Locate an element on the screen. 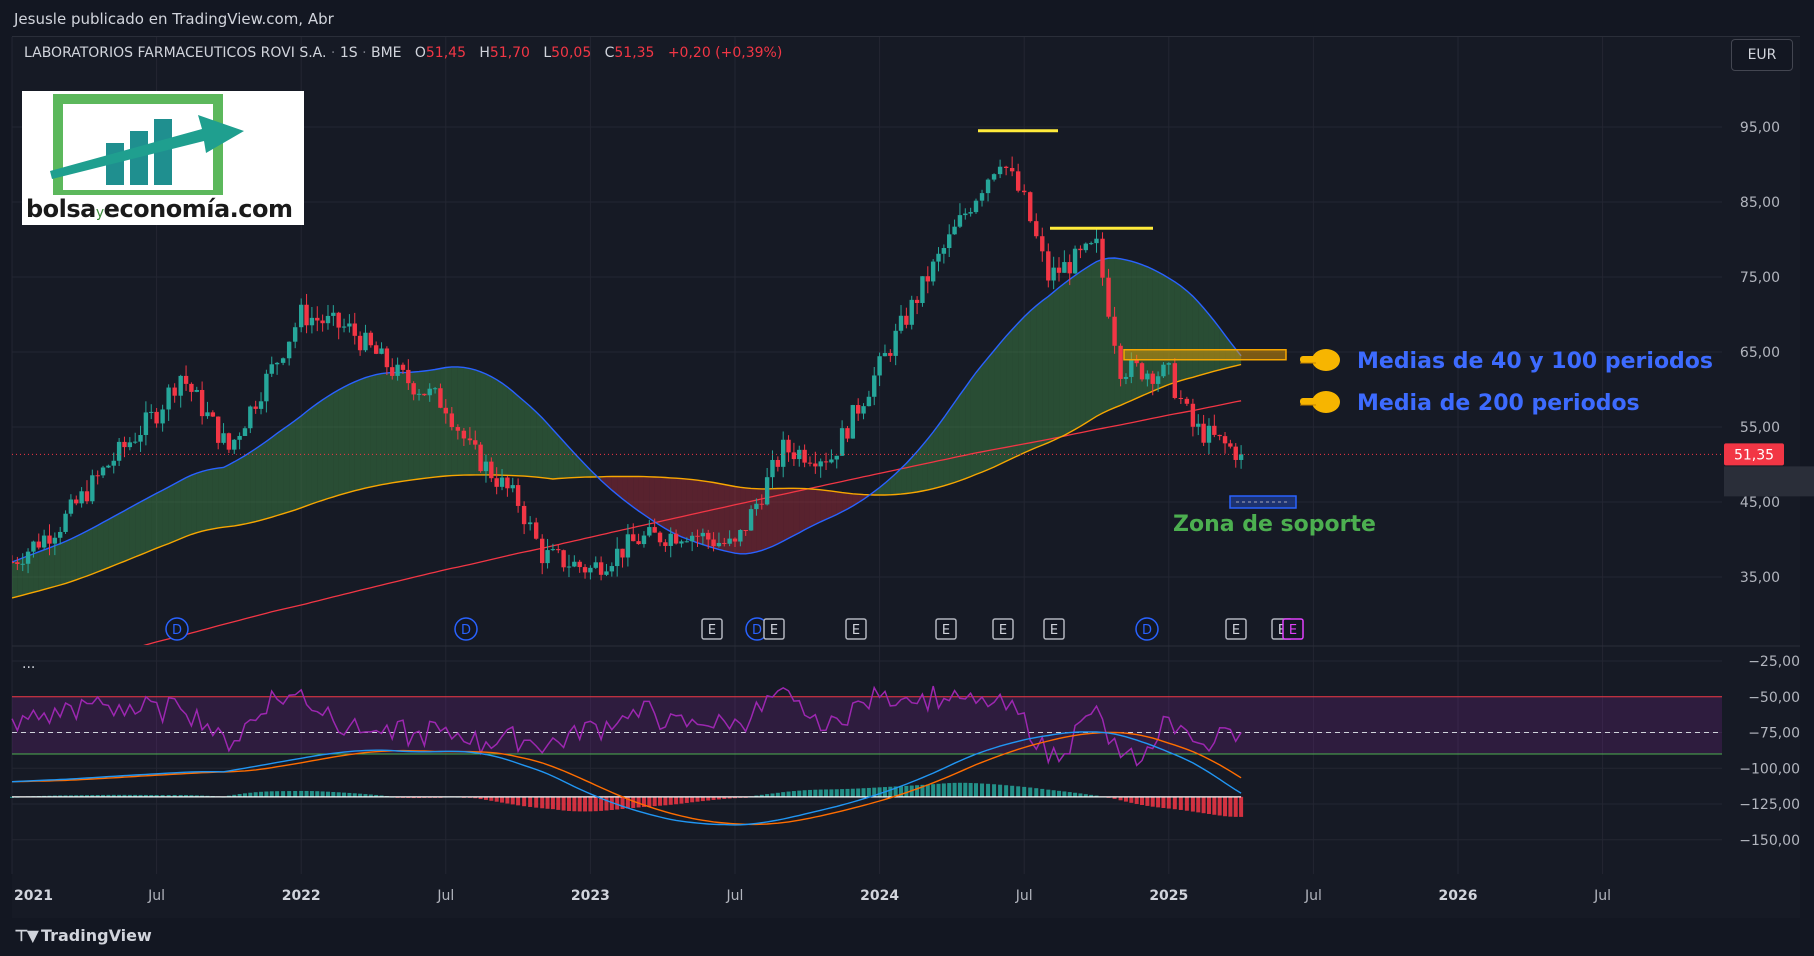 The height and width of the screenshot is (956, 1814). price-tick-label: 85,00 is located at coordinates (1760, 203).